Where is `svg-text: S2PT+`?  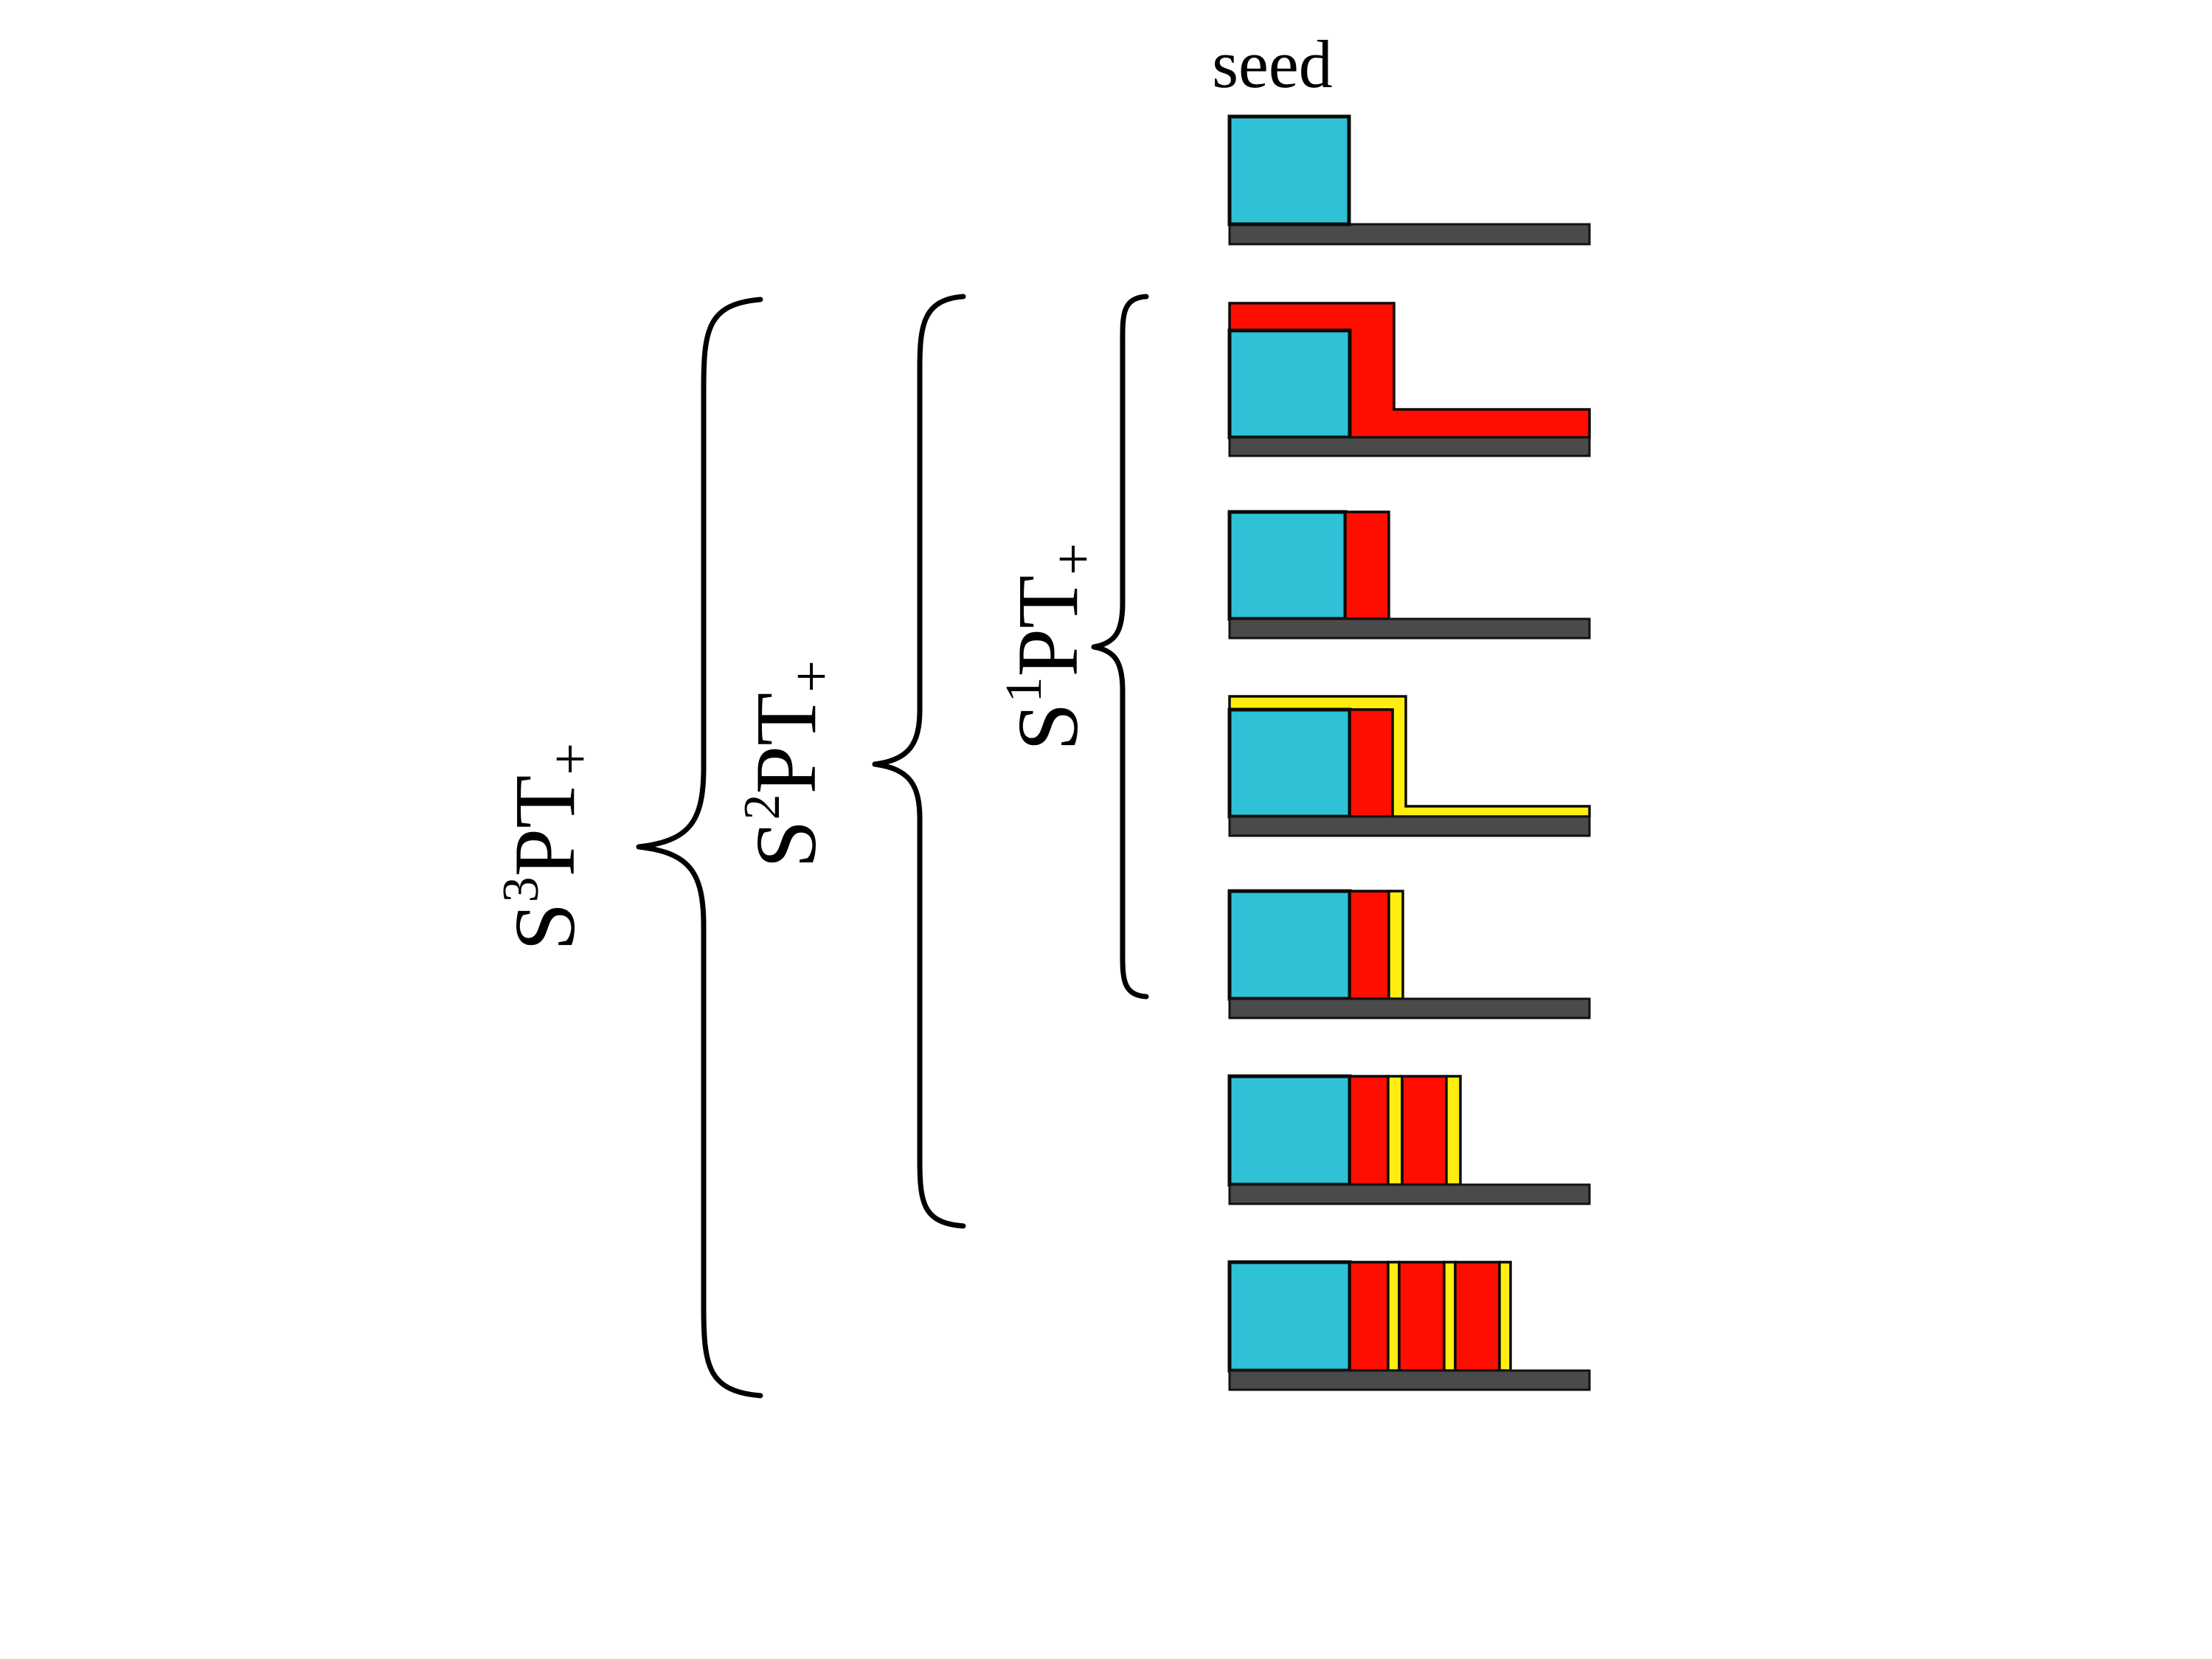
svg-text: S2PT+ is located at coordinates (789, 764).